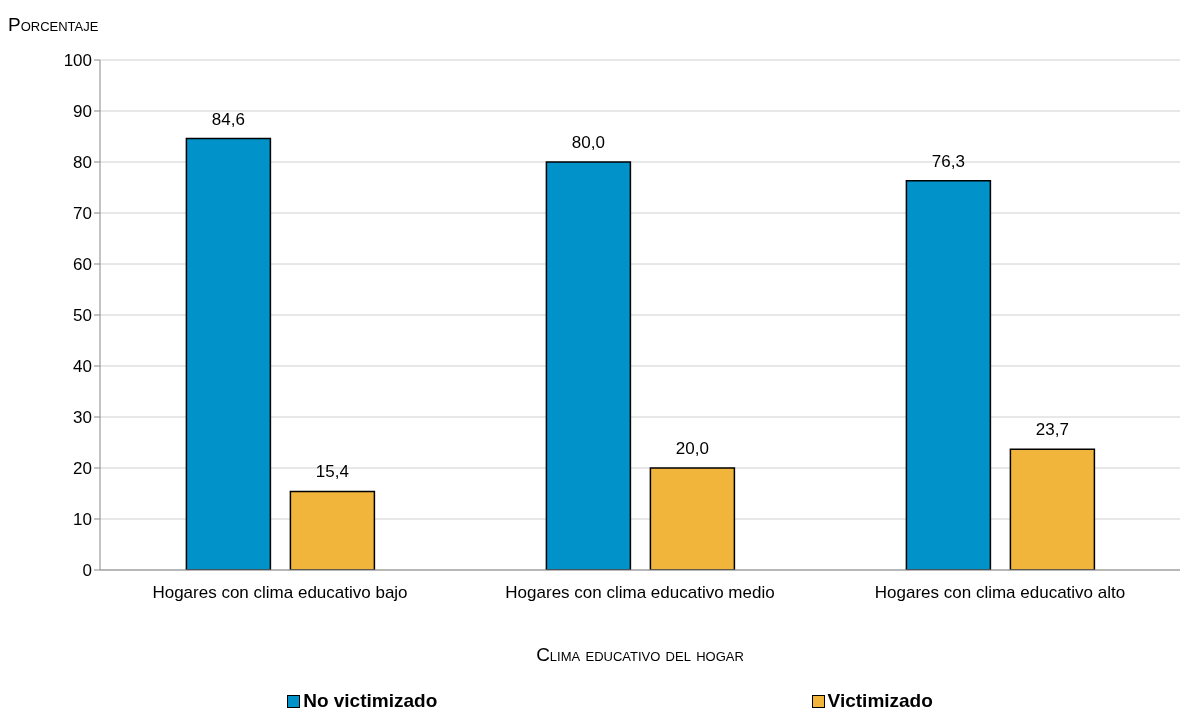 The image size is (1186, 717). I want to click on x-tick-label: Hogares con clima educativo bajo, so click(280, 593).